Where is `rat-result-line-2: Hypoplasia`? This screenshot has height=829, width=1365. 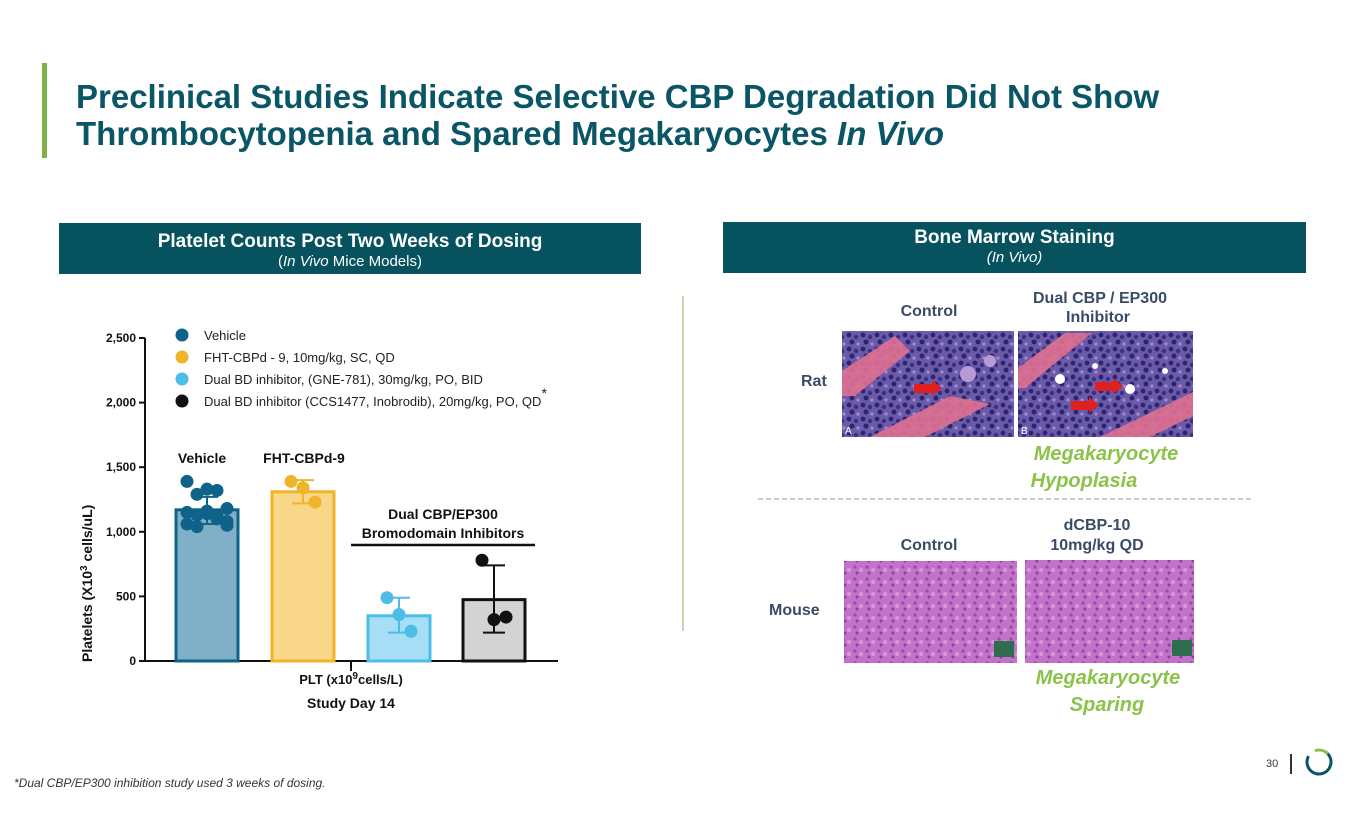 rat-result-line-2: Hypoplasia is located at coordinates (1084, 481).